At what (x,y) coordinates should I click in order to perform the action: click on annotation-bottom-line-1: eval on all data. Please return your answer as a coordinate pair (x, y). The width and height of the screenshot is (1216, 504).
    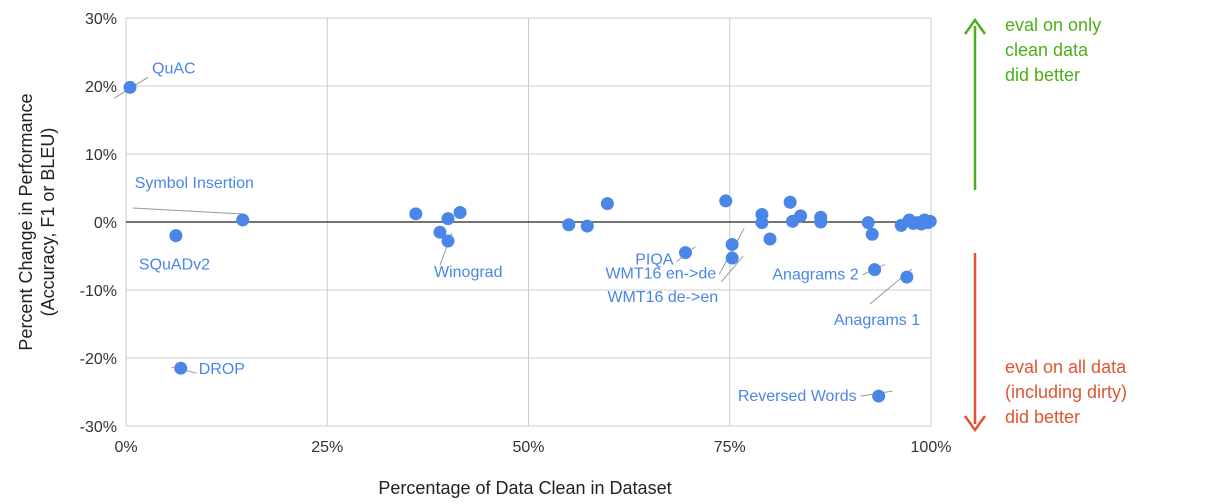
    Looking at the image, I should click on (1066, 367).